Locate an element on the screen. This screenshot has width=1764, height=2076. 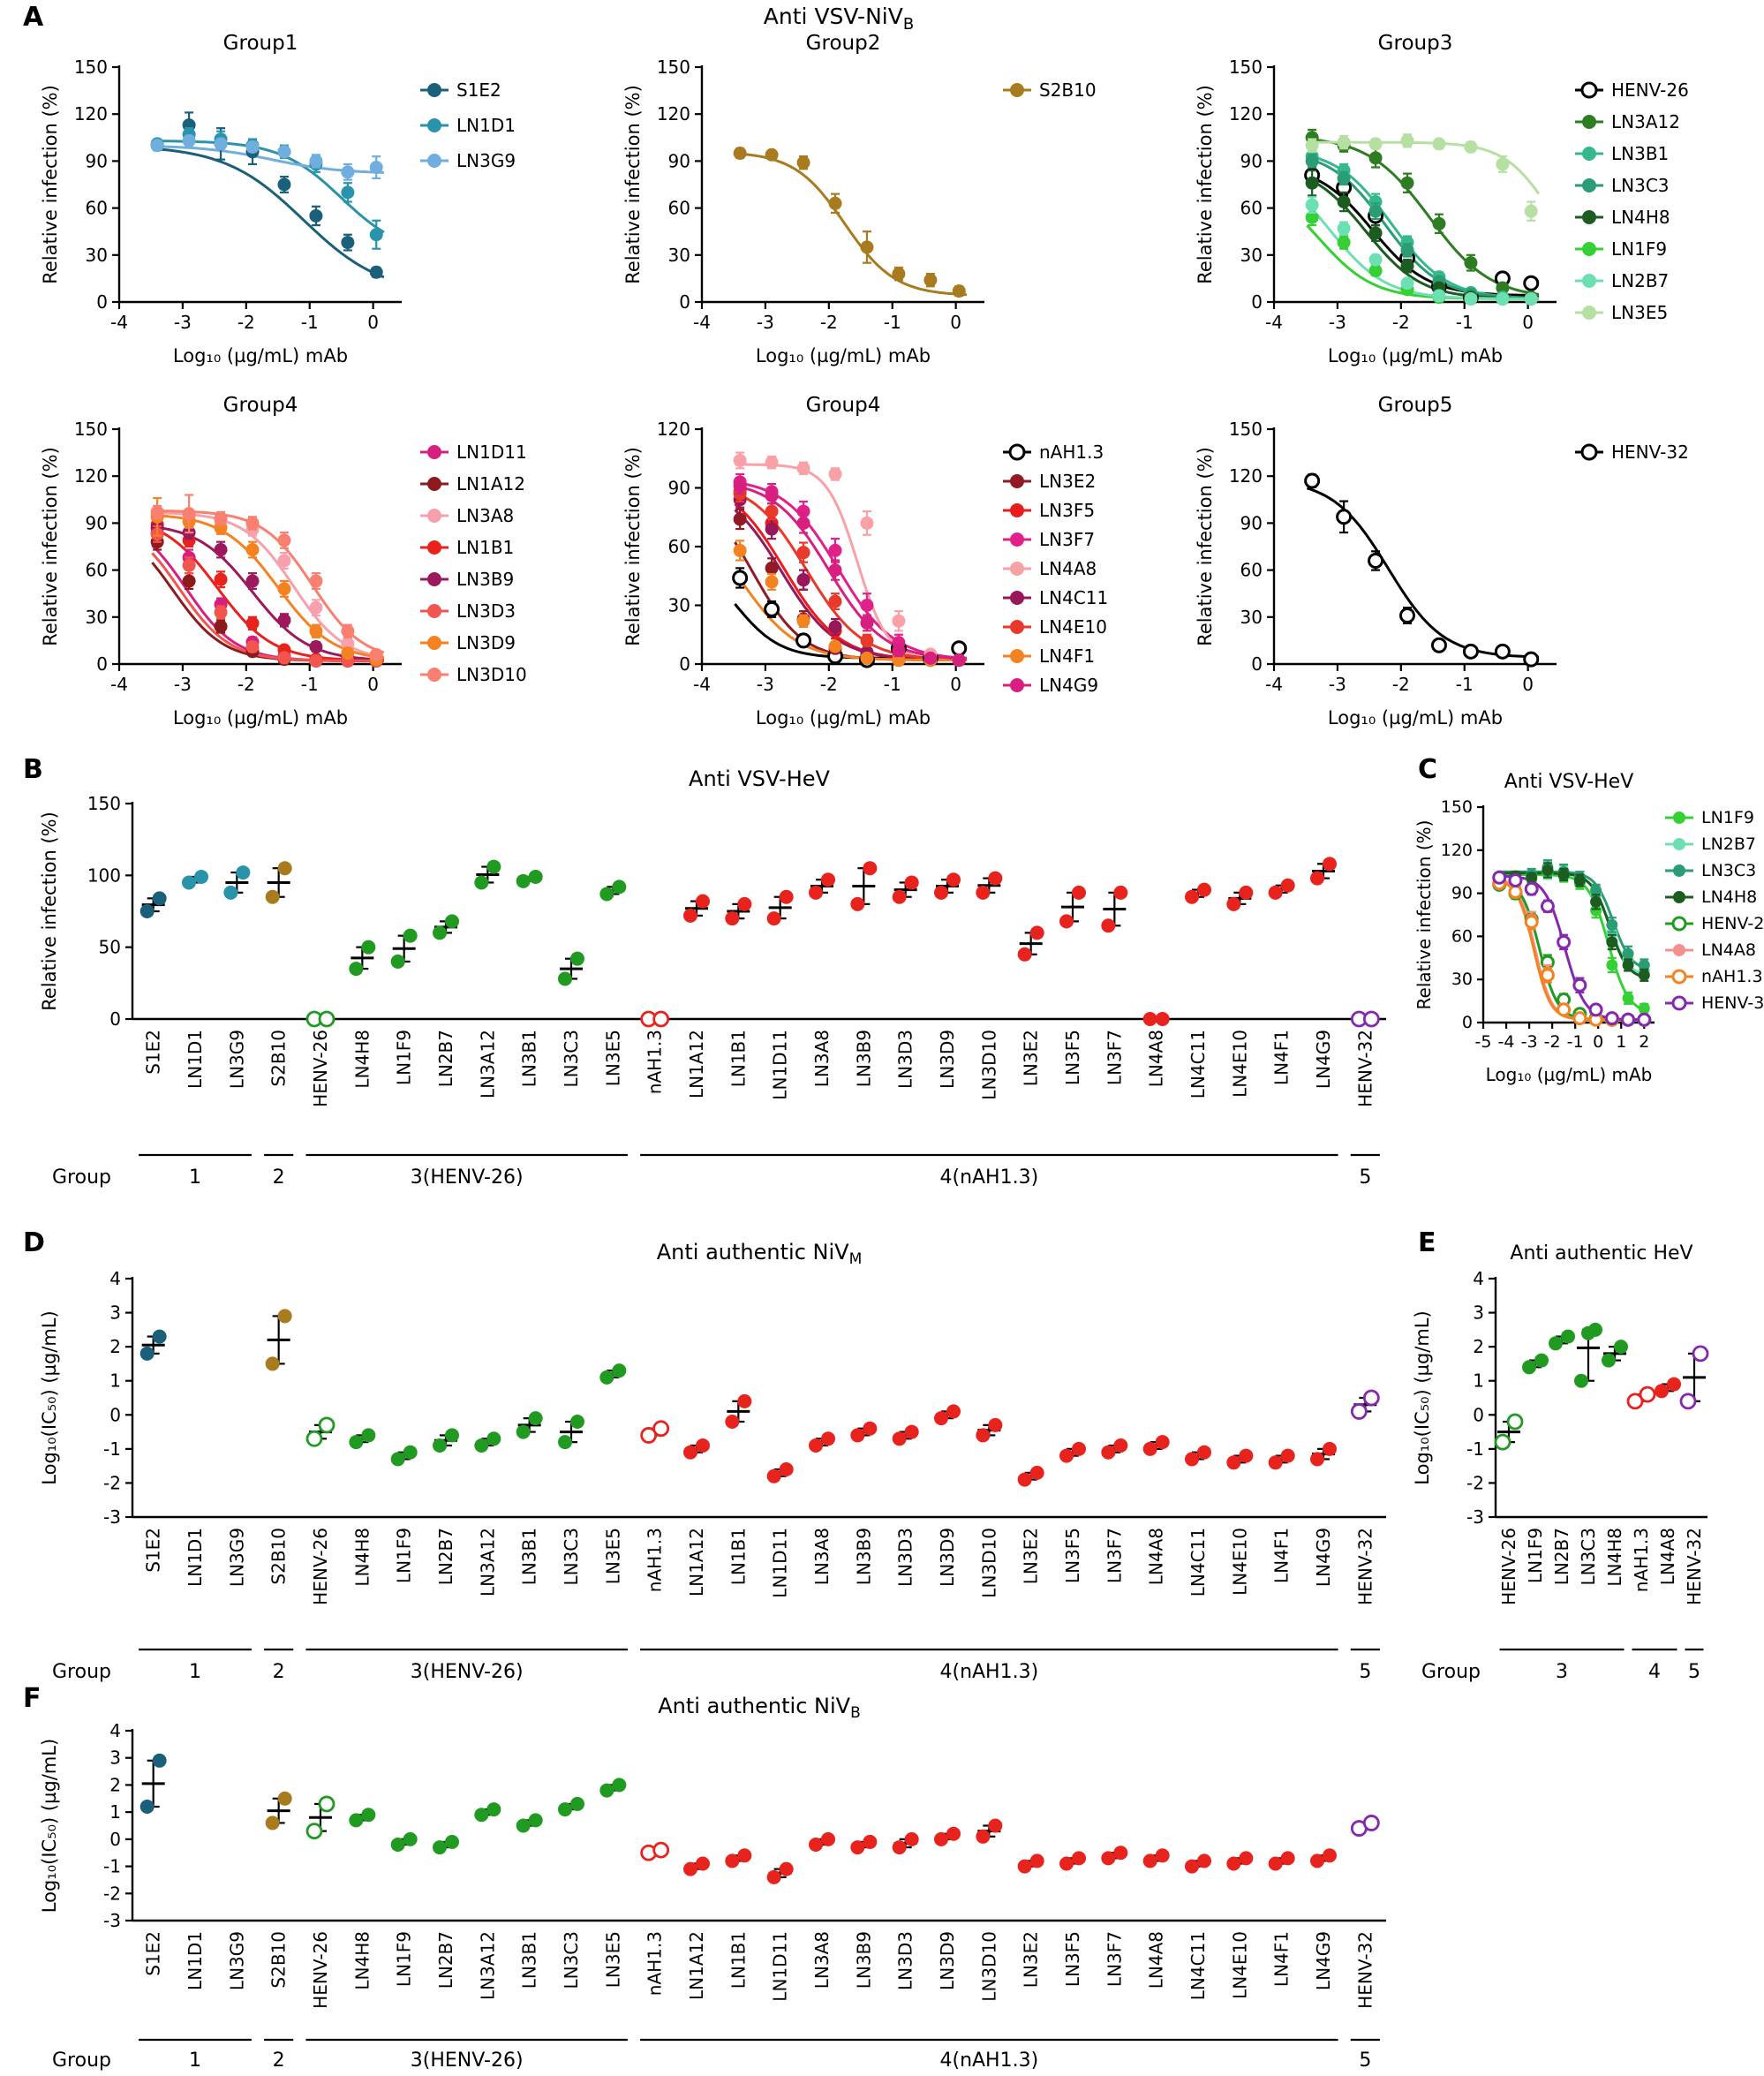
y-tick-label: 3 is located at coordinates (1478, 1313).